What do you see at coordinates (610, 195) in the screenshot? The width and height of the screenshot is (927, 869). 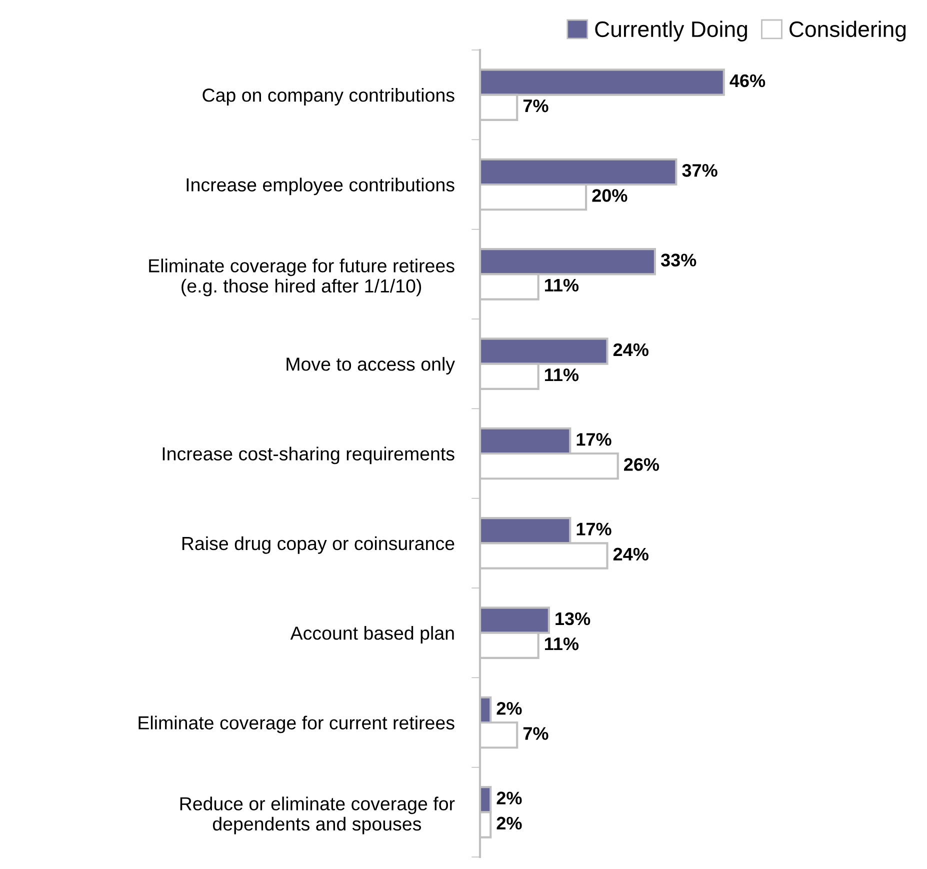 I see `data-label: 20%` at bounding box center [610, 195].